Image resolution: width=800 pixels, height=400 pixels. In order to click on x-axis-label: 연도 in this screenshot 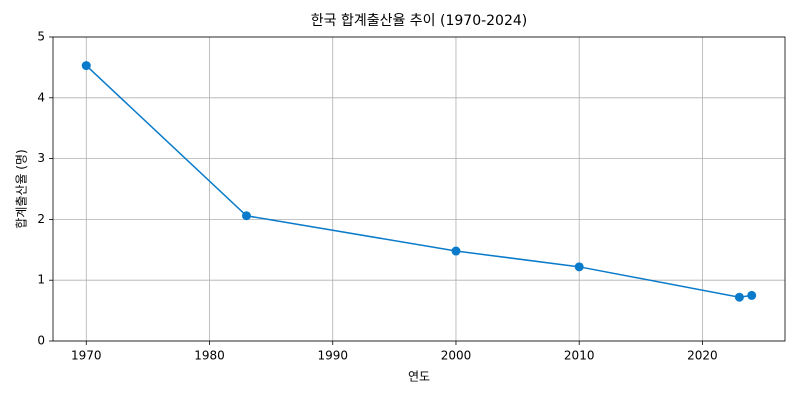, I will do `click(419, 377)`.